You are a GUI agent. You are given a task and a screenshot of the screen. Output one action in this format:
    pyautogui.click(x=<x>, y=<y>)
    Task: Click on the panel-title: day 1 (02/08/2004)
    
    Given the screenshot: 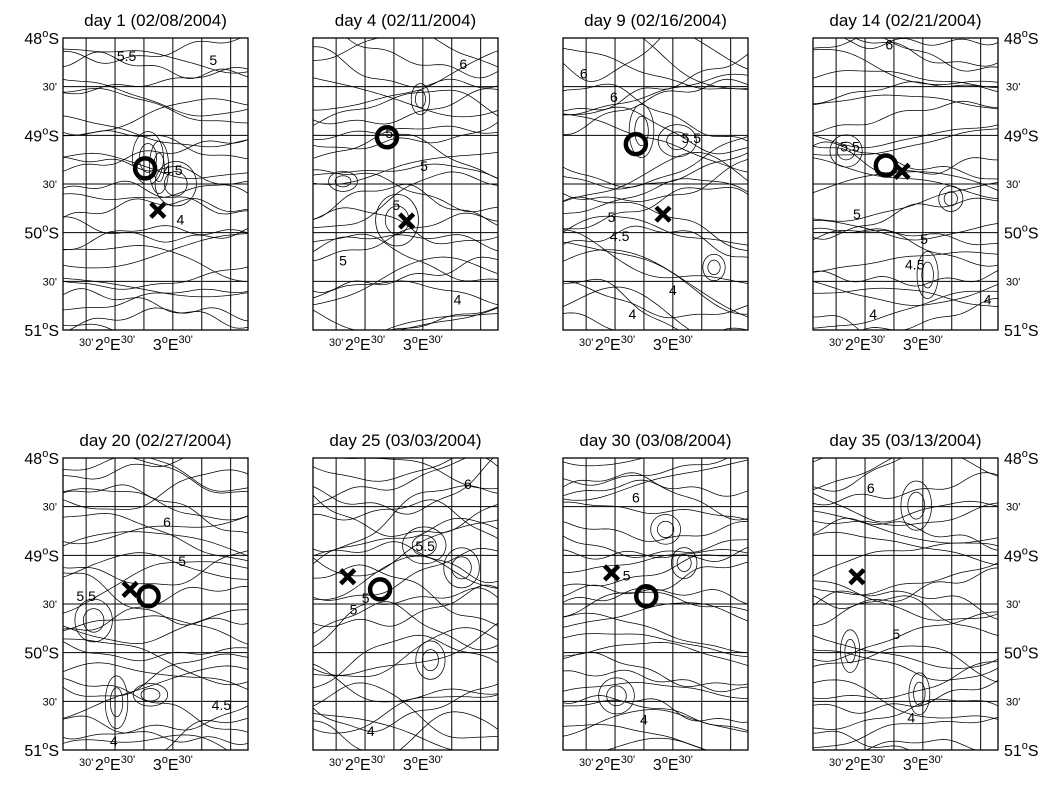 What is the action you would take?
    pyautogui.click(x=155, y=20)
    